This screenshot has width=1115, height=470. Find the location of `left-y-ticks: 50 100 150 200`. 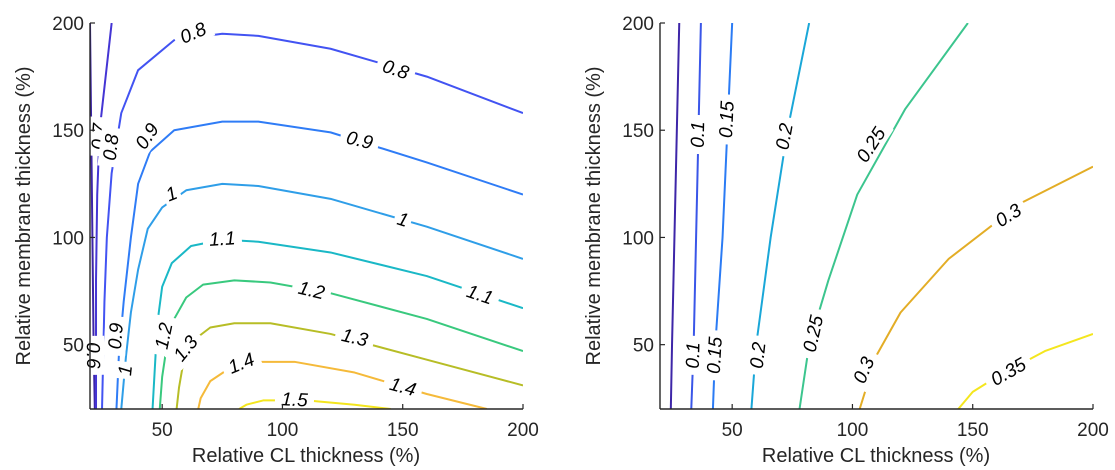

left-y-ticks: 50 100 150 200 is located at coordinates (73, 185).